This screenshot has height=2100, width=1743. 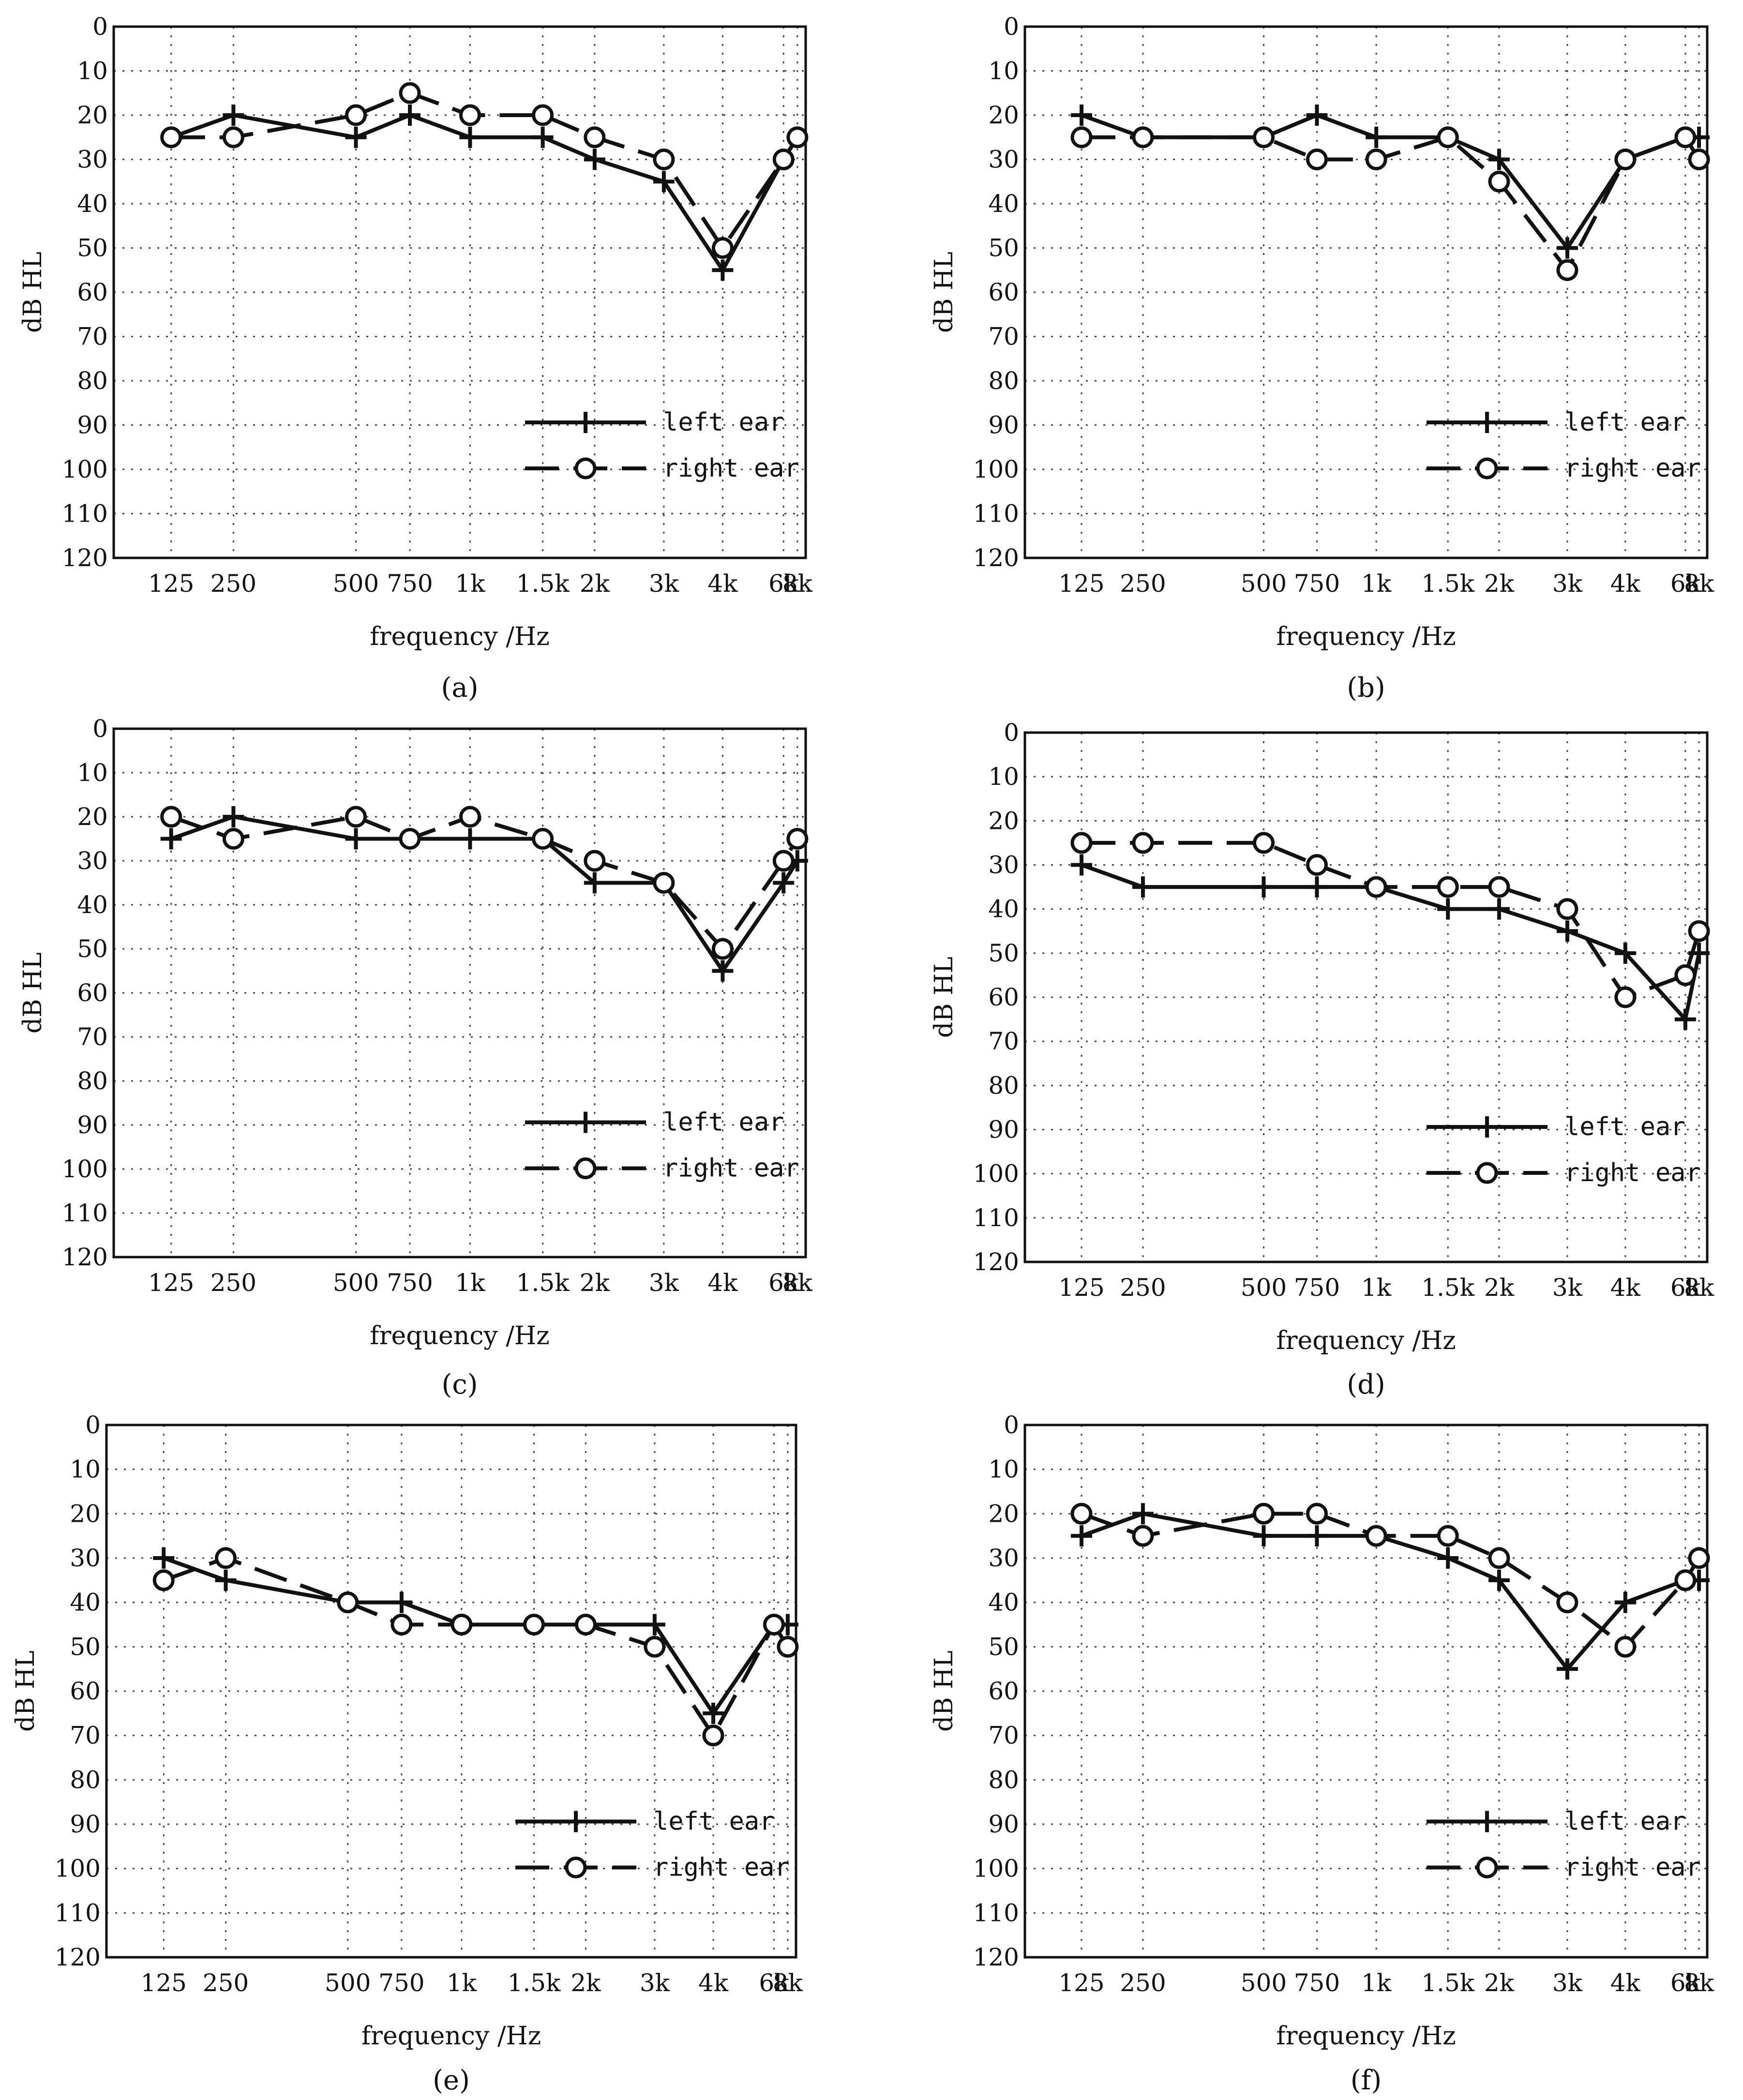 I want to click on y-tick-labels: 0 10 20 30 40 50 60 70 80 90 100 110 120, so click(x=996, y=997).